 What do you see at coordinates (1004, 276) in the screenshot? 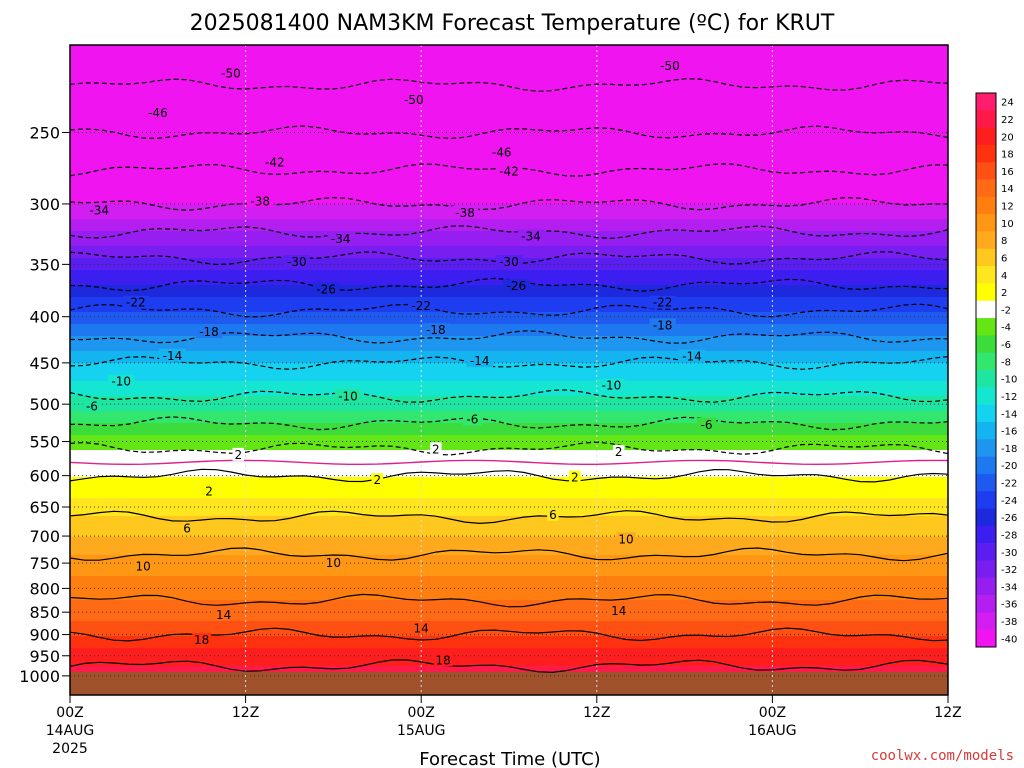
I see `colorbar-label: 4` at bounding box center [1004, 276].